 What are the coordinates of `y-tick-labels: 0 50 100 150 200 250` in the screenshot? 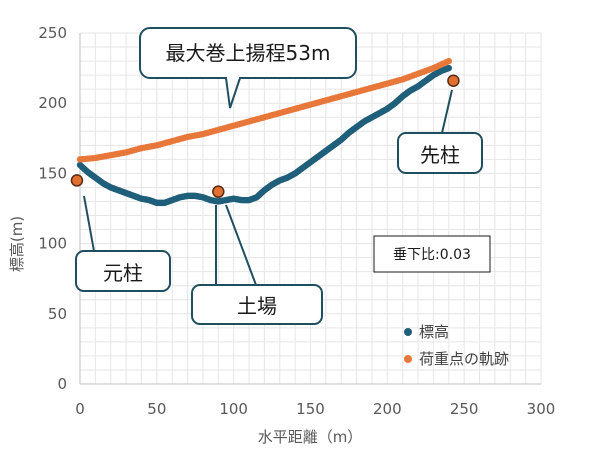 It's located at (52, 208).